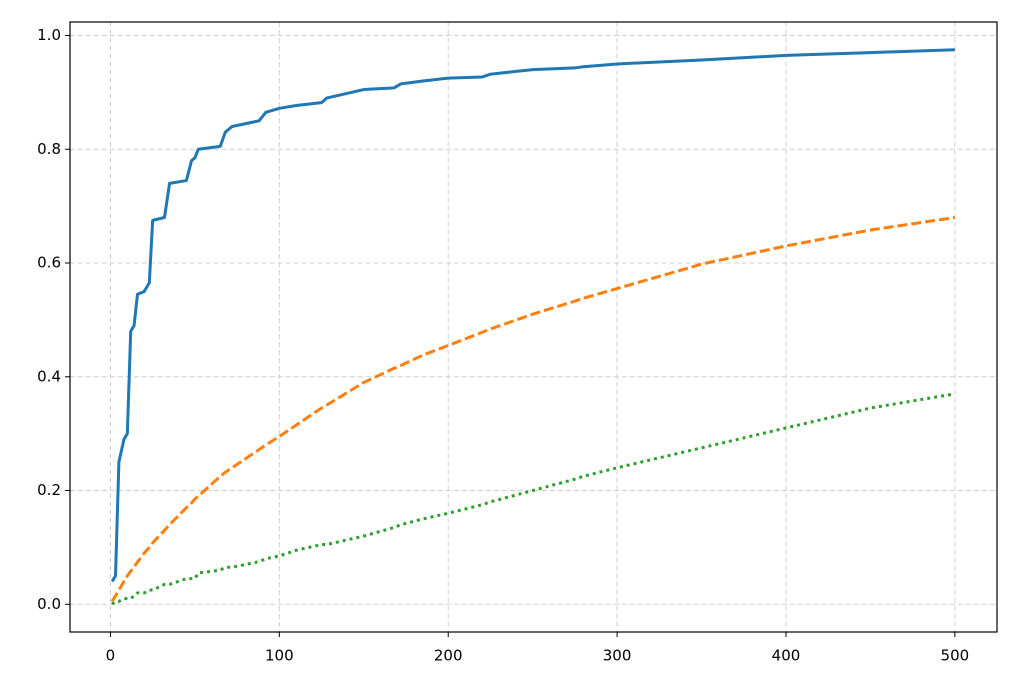  What do you see at coordinates (955, 656) in the screenshot?
I see `x-tick-label: 500` at bounding box center [955, 656].